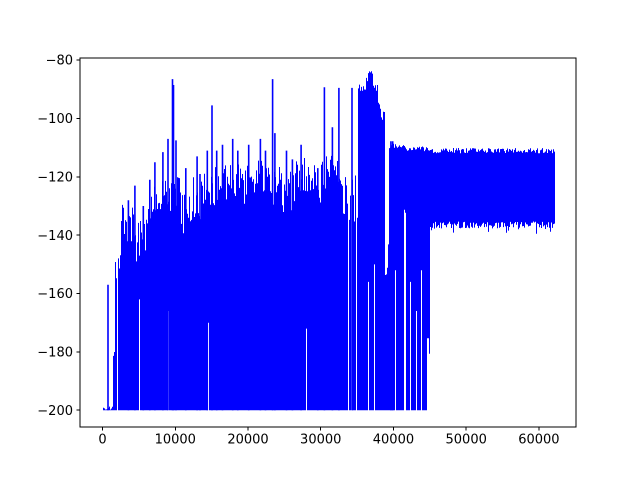 The image size is (640, 480). I want to click on y-tick-label: −140, so click(55, 236).